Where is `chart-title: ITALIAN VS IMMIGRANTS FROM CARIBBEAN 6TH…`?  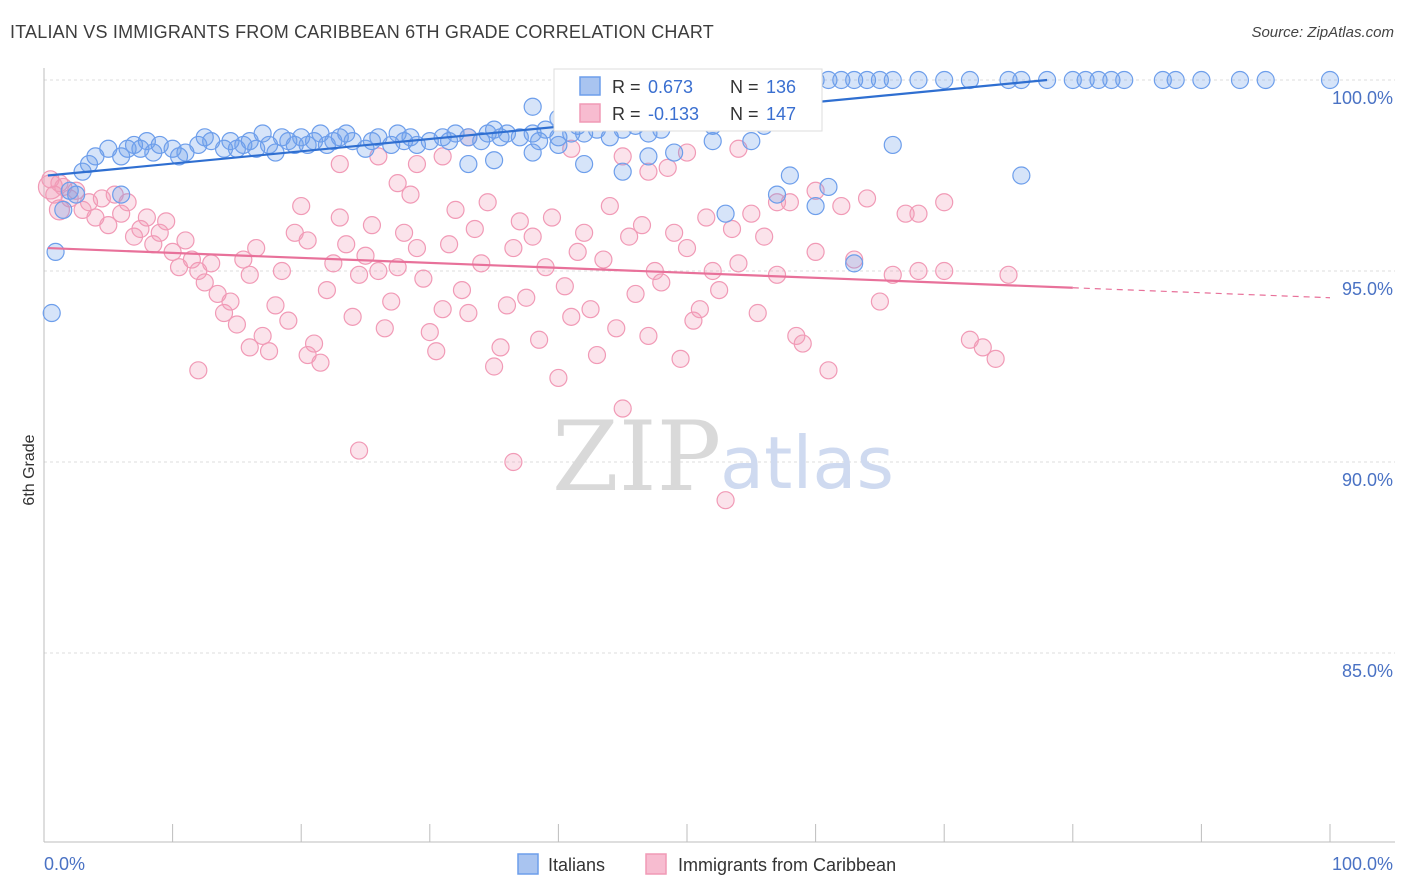
chart-title: ITALIAN VS IMMIGRANTS FROM CARIBBEAN 6TH… is located at coordinates (362, 32).